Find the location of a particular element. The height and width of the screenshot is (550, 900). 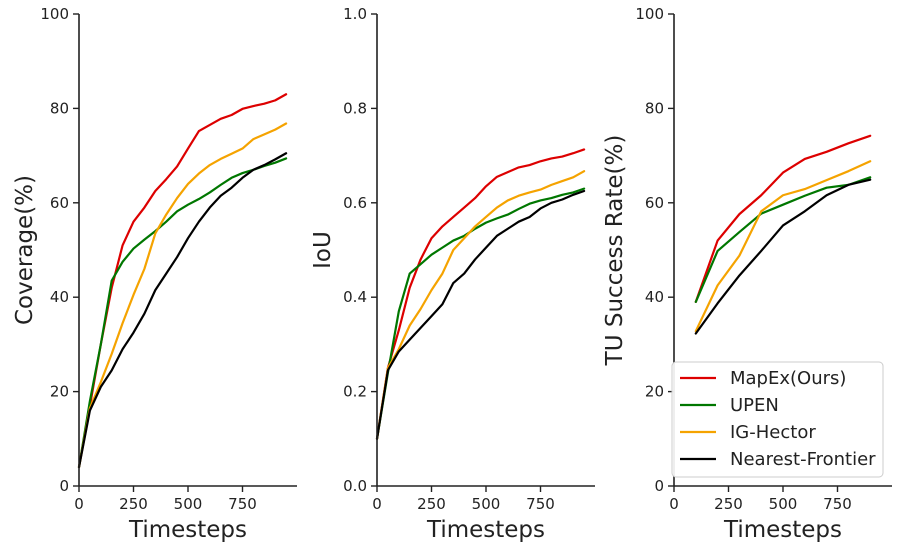

y-tick-label: 0.0 is located at coordinates (355, 486).